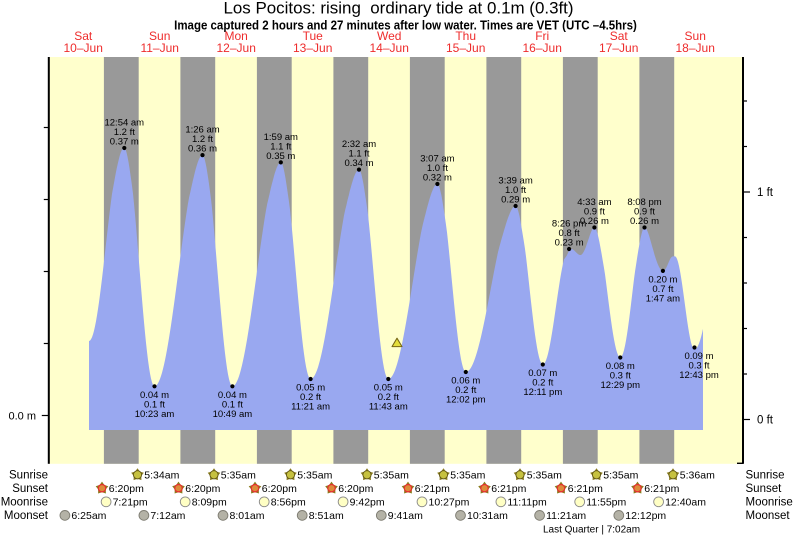 This screenshot has height=542, width=793. What do you see at coordinates (487, 516) in the screenshot?
I see `svg-text: 10:31am` at bounding box center [487, 516].